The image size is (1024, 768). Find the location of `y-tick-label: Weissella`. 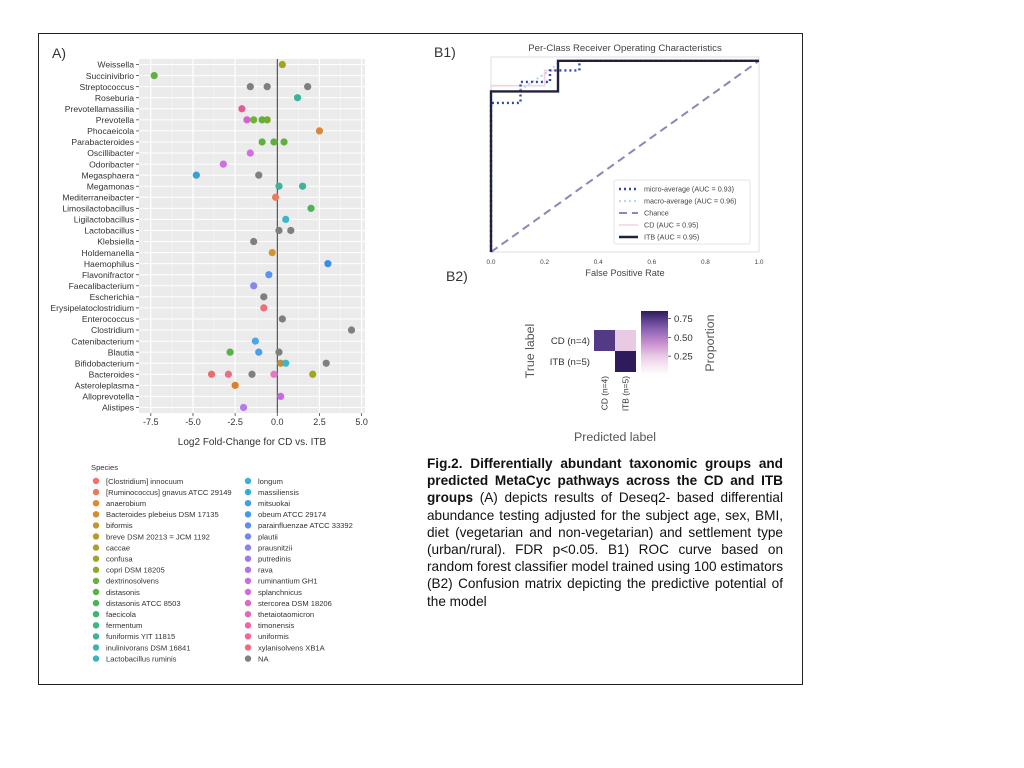

y-tick-label: Weissella is located at coordinates (115, 65).